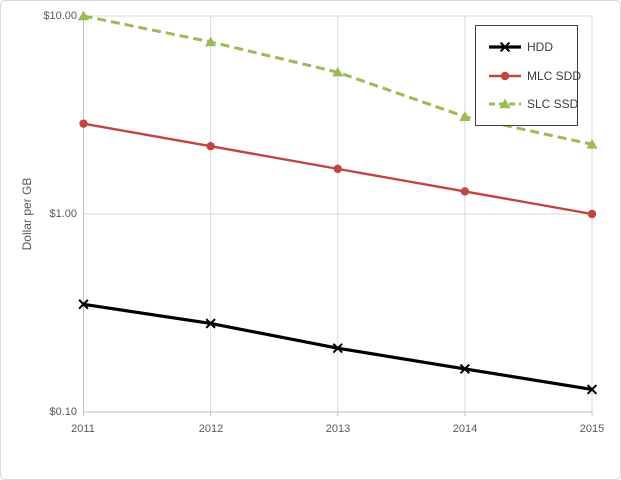 The width and height of the screenshot is (621, 480). Describe the element at coordinates (63, 412) in the screenshot. I see `y-axis-tick-label: $0.10` at that location.